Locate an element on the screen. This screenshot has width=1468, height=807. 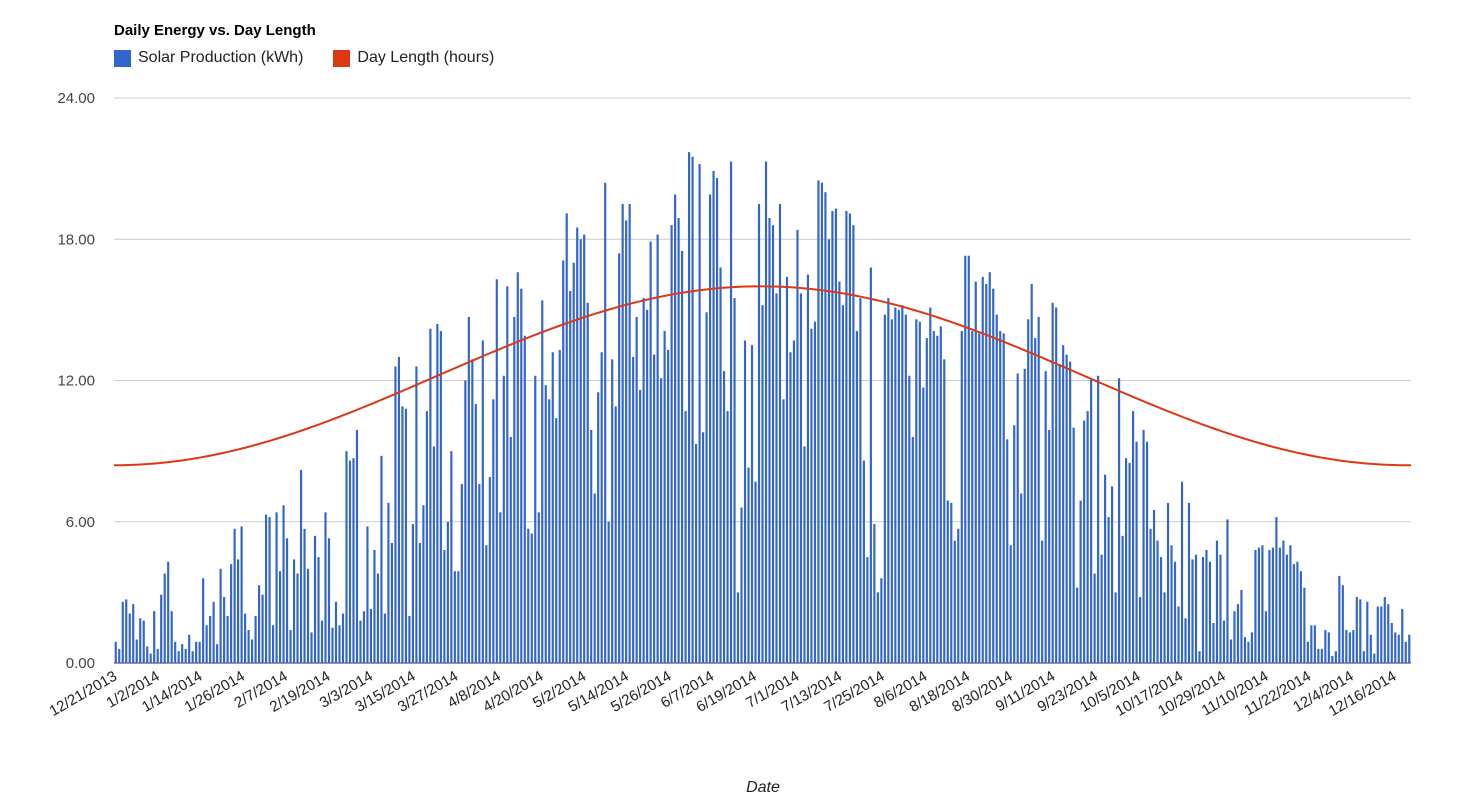
legend-item-solar: Solar Production (kWh) is located at coordinates (208, 58).